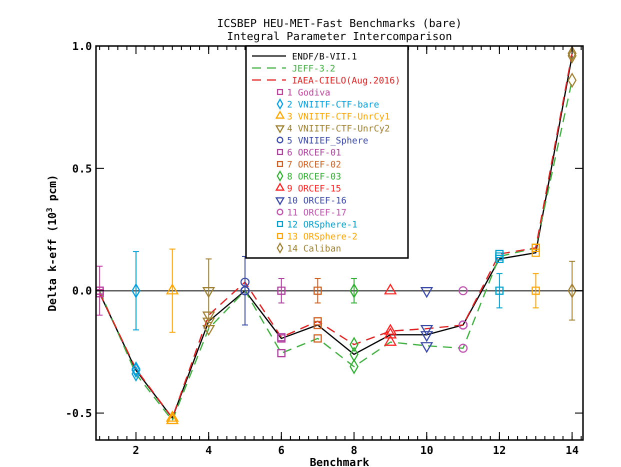 The height and width of the screenshot is (467, 621). What do you see at coordinates (82, 46) in the screenshot?
I see `y-tick-label: 1.0` at bounding box center [82, 46].